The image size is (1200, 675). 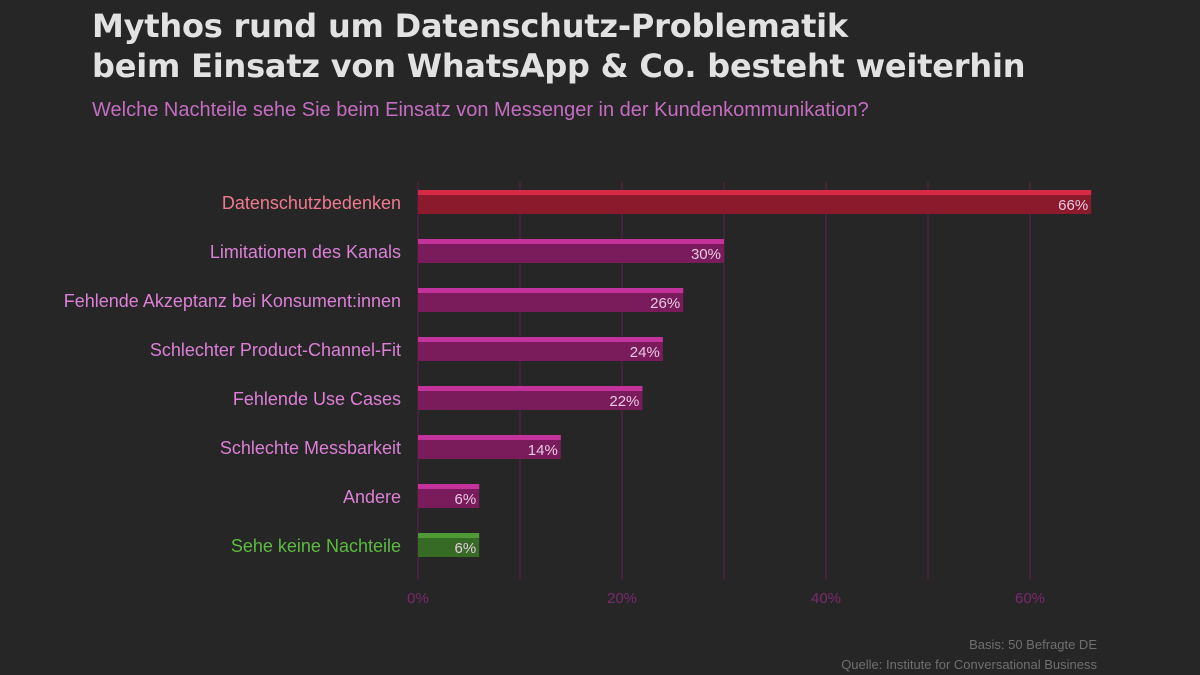 I want to click on category-label: Fehlende Akzeptanz bei Konsument:innen, so click(x=232, y=301).